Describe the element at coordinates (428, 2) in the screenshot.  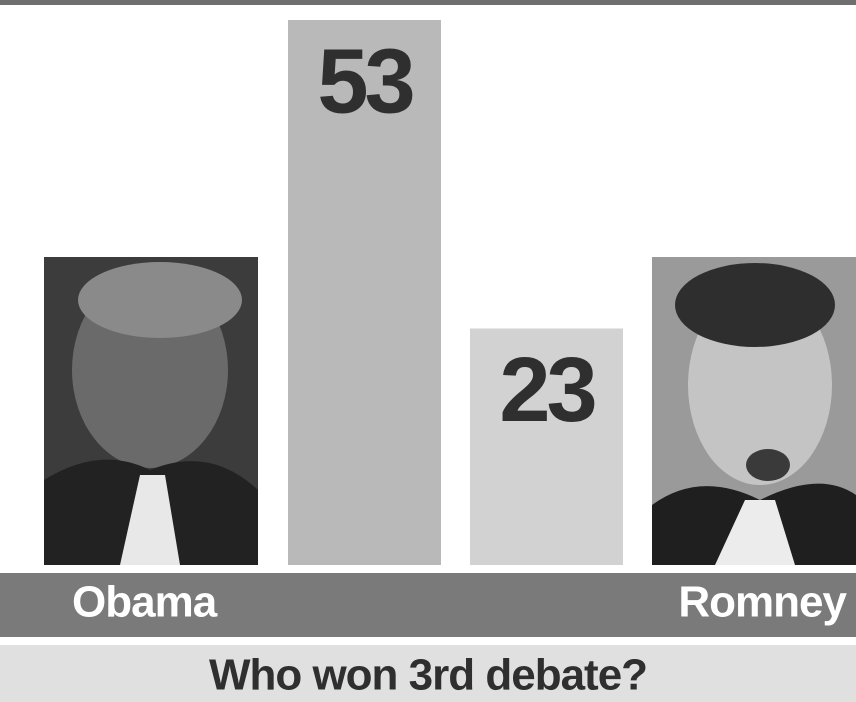
I see `top-rule` at that location.